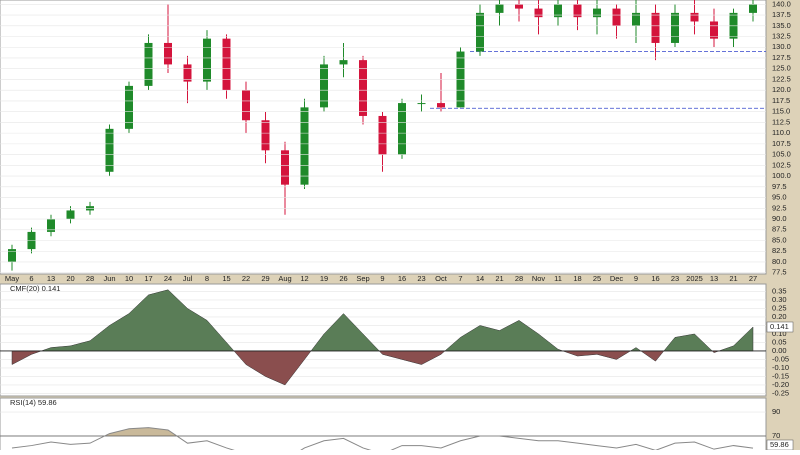 The width and height of the screenshot is (800, 455). I want to click on x-tick-label: 20, so click(70, 278).